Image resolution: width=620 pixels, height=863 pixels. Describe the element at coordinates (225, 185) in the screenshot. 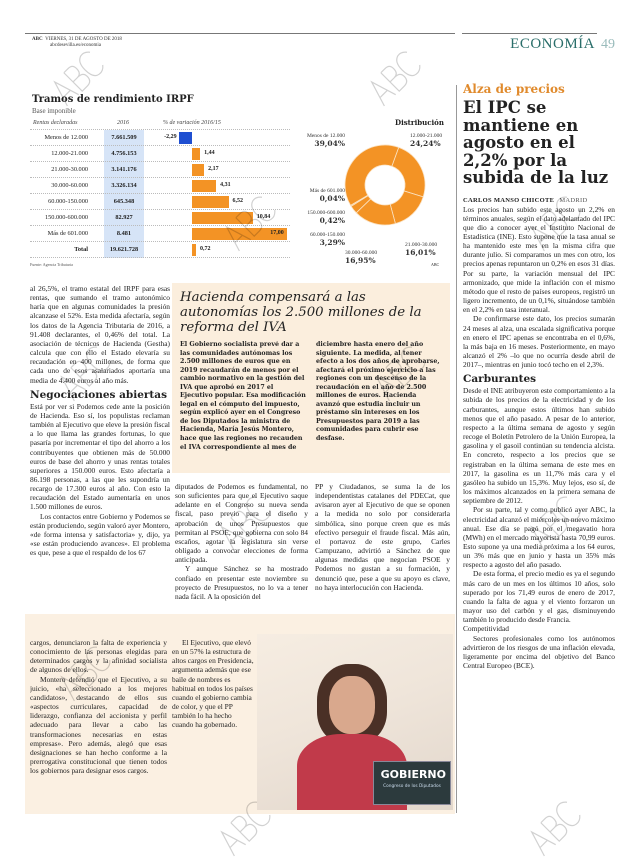

I see `variation-label: 4,31` at that location.